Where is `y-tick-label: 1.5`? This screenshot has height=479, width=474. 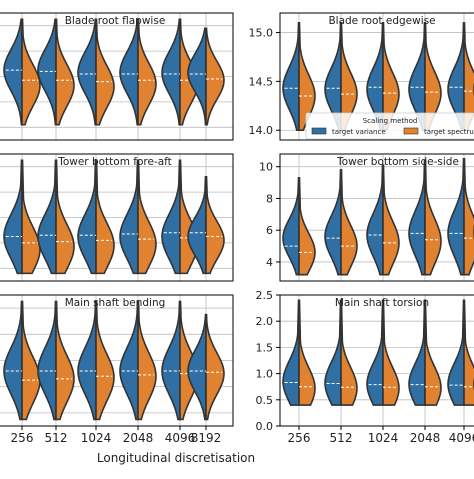
y-tick-label: 1.5 is located at coordinates (265, 347).